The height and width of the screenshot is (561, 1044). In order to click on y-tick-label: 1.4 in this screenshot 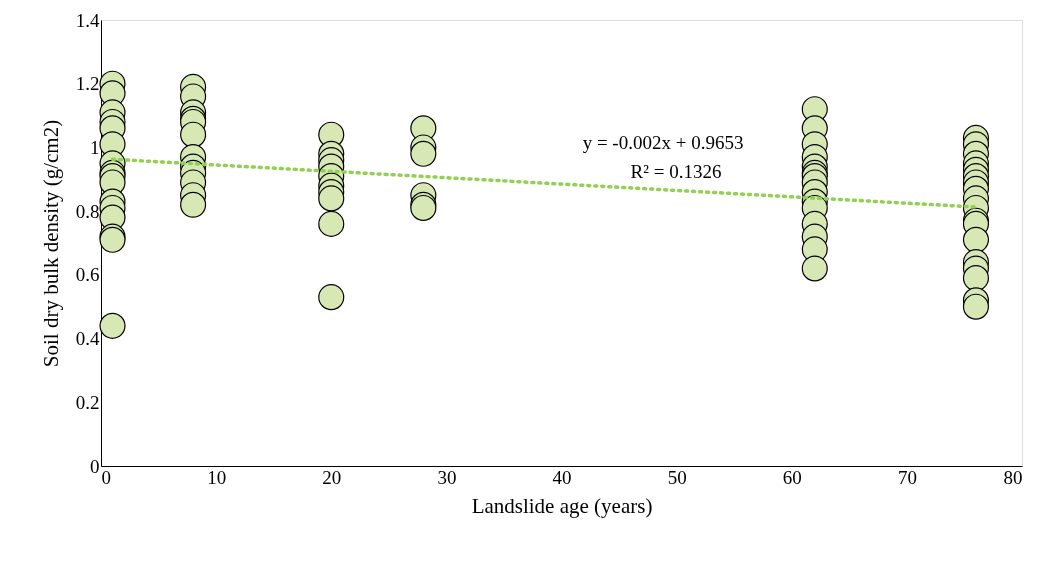, I will do `click(87, 20)`.